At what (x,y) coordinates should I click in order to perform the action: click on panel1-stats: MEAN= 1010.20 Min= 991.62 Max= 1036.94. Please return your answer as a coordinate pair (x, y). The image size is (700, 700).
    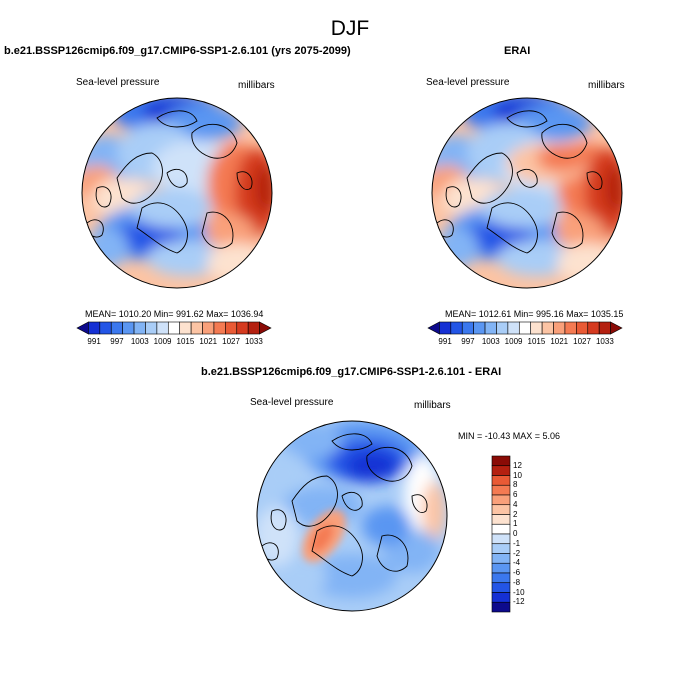
    Looking at the image, I should click on (174, 314).